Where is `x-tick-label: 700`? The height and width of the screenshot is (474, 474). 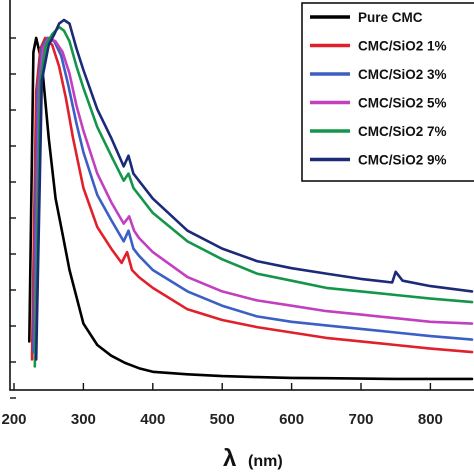 x-tick-label: 700 is located at coordinates (360, 419).